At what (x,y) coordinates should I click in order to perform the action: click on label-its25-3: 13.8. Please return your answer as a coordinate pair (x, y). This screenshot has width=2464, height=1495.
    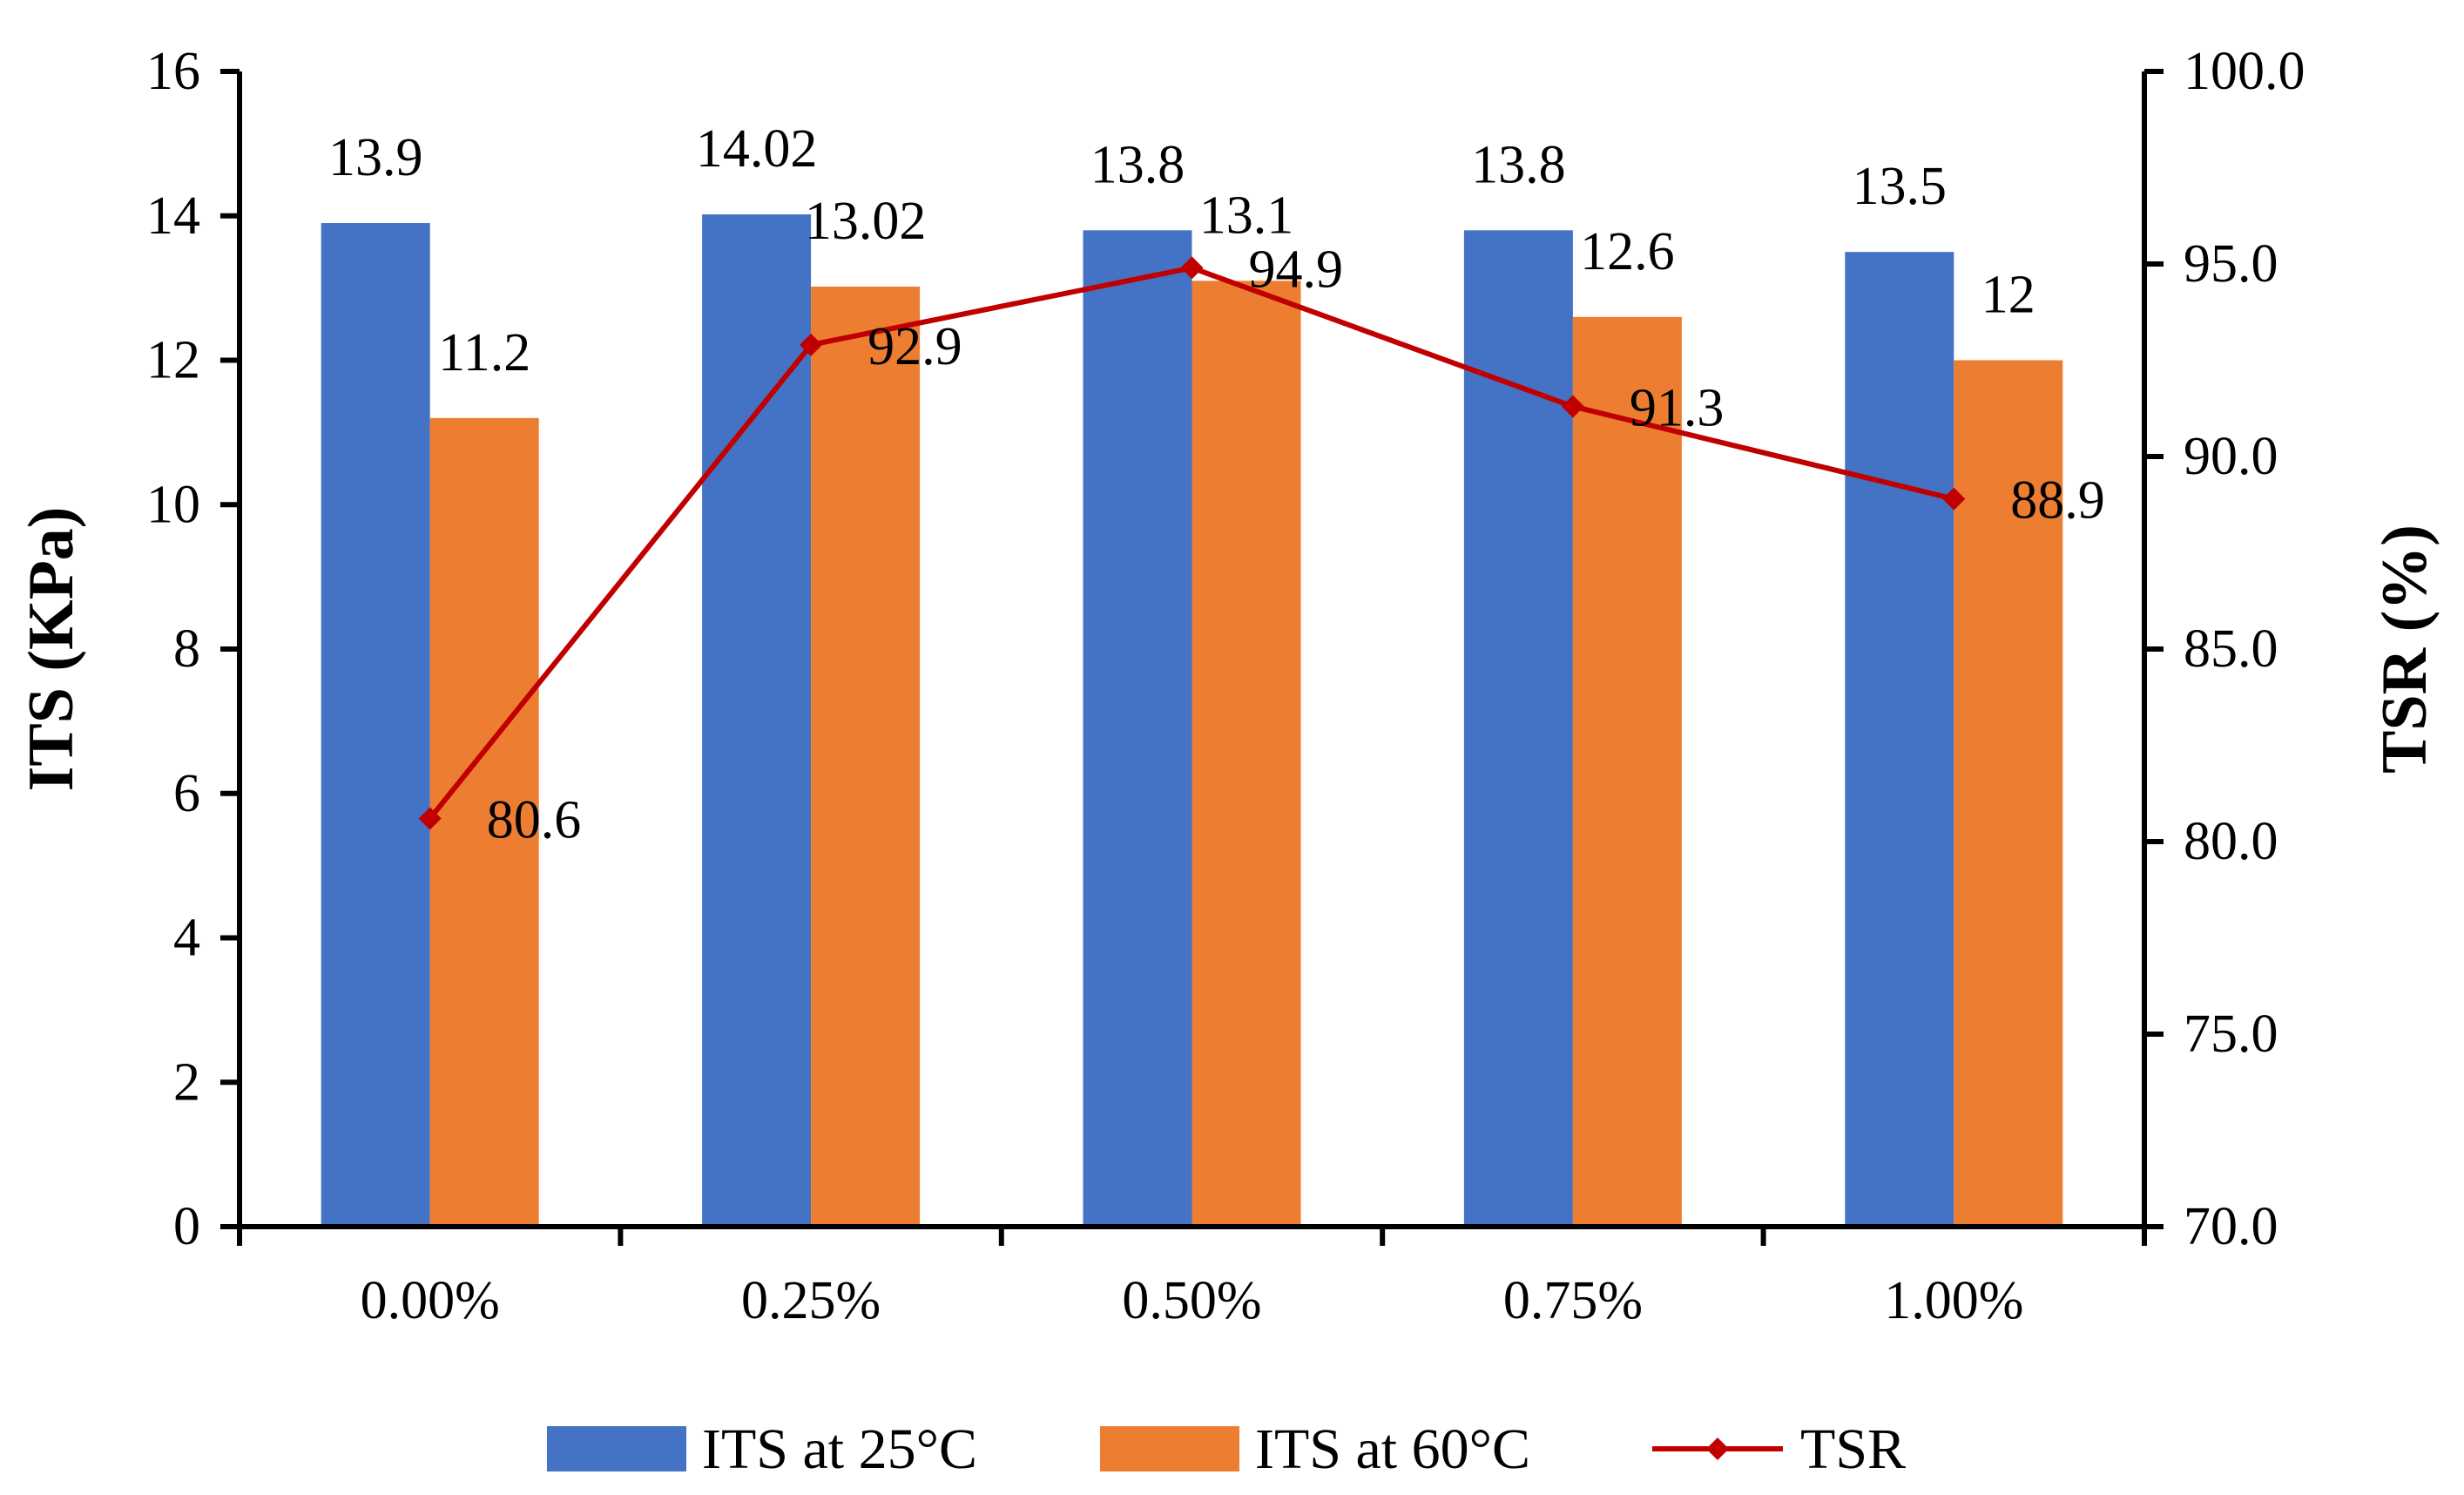
    Looking at the image, I should click on (1518, 164).